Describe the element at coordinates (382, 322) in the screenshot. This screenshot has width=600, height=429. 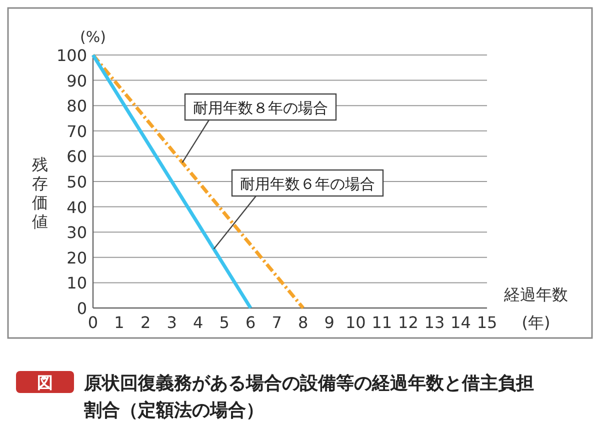
I see `x-tick-label: 11` at that location.